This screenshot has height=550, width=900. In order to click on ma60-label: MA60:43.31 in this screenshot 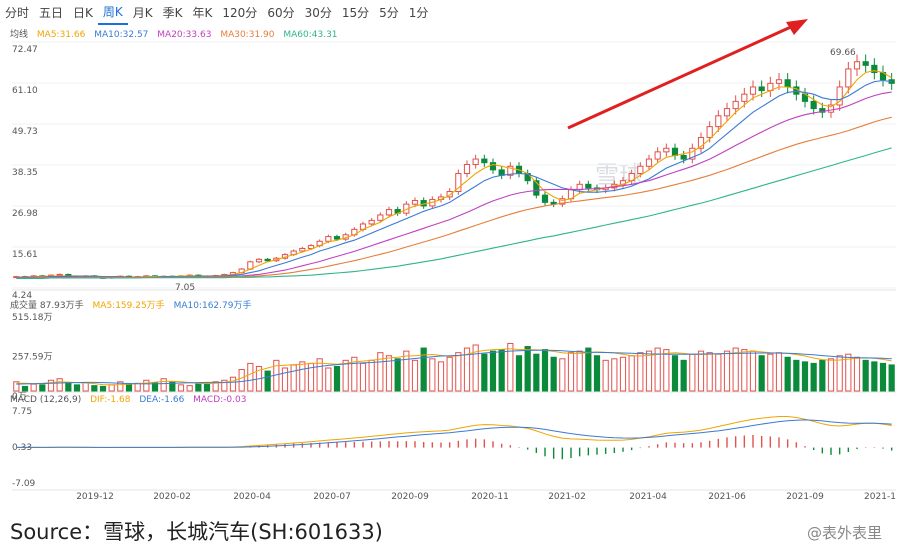, I will do `click(310, 35)`.